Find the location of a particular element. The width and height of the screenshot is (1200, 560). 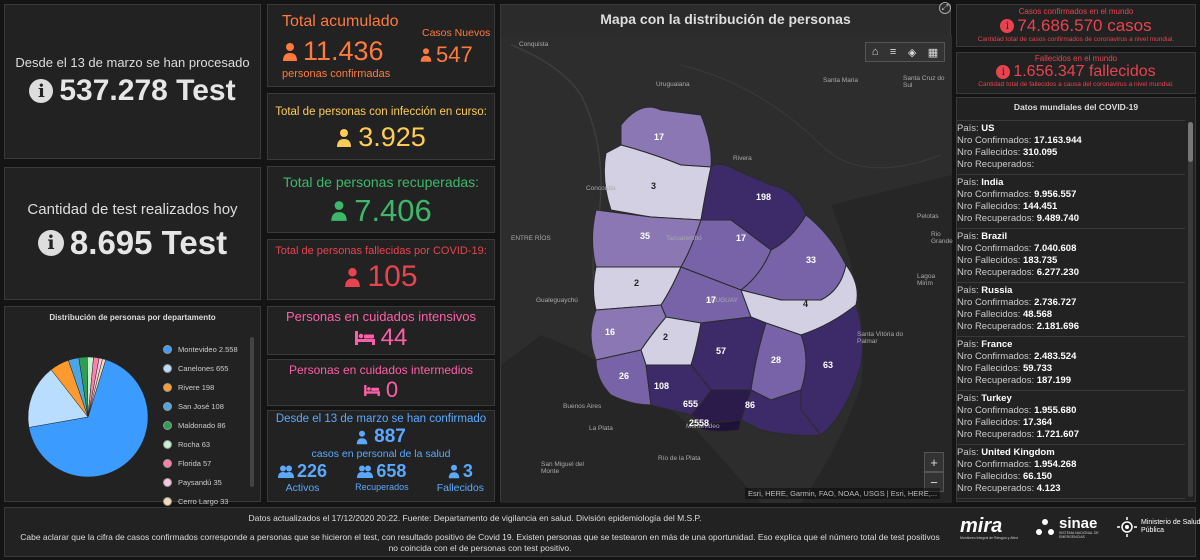

map-place-label: Gualeguaychú is located at coordinates (557, 300).